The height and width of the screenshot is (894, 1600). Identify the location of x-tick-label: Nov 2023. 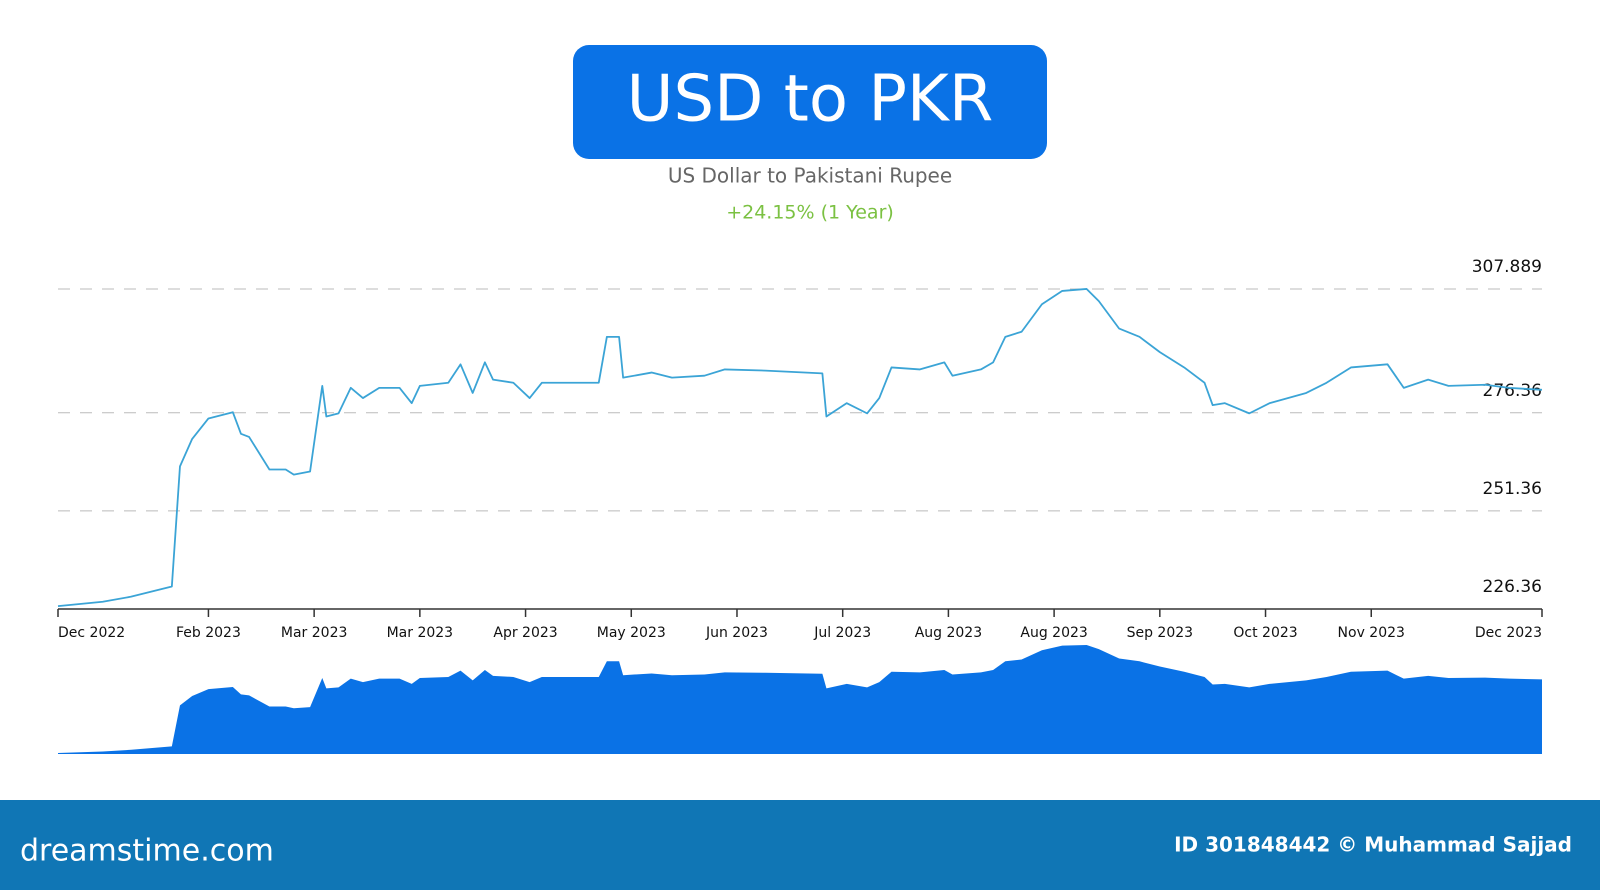
(1371, 633).